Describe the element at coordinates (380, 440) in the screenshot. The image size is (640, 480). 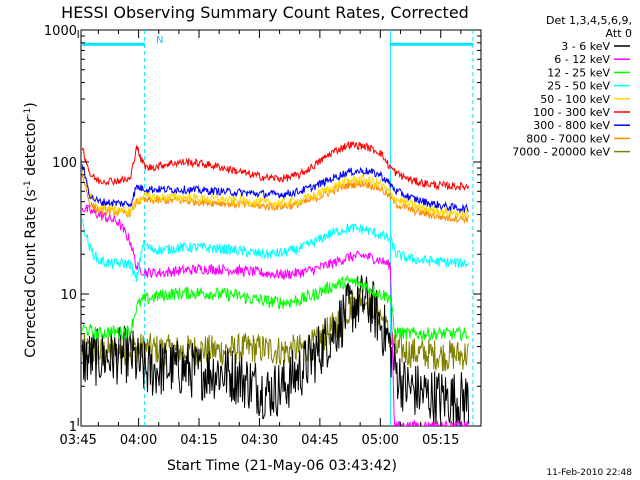
I see `x-tick-label-5: 05:00` at that location.